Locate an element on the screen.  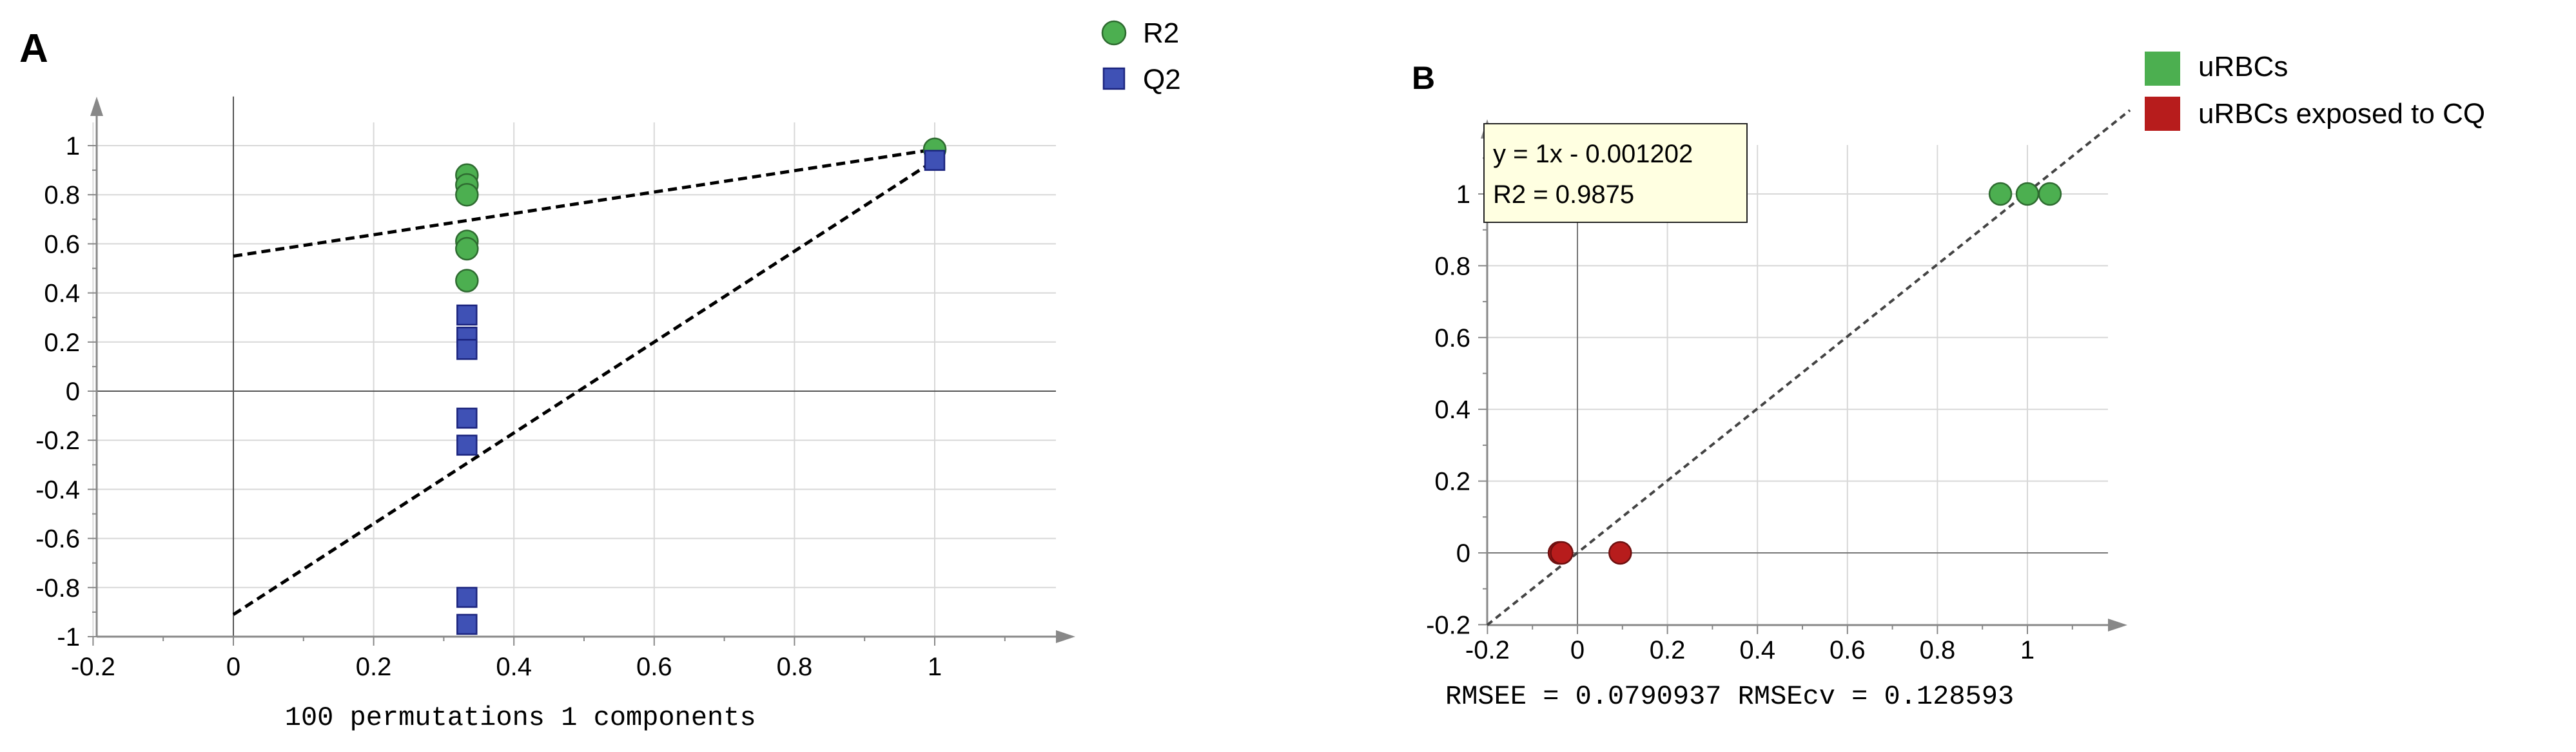
annotation-box is located at coordinates (1615, 173).